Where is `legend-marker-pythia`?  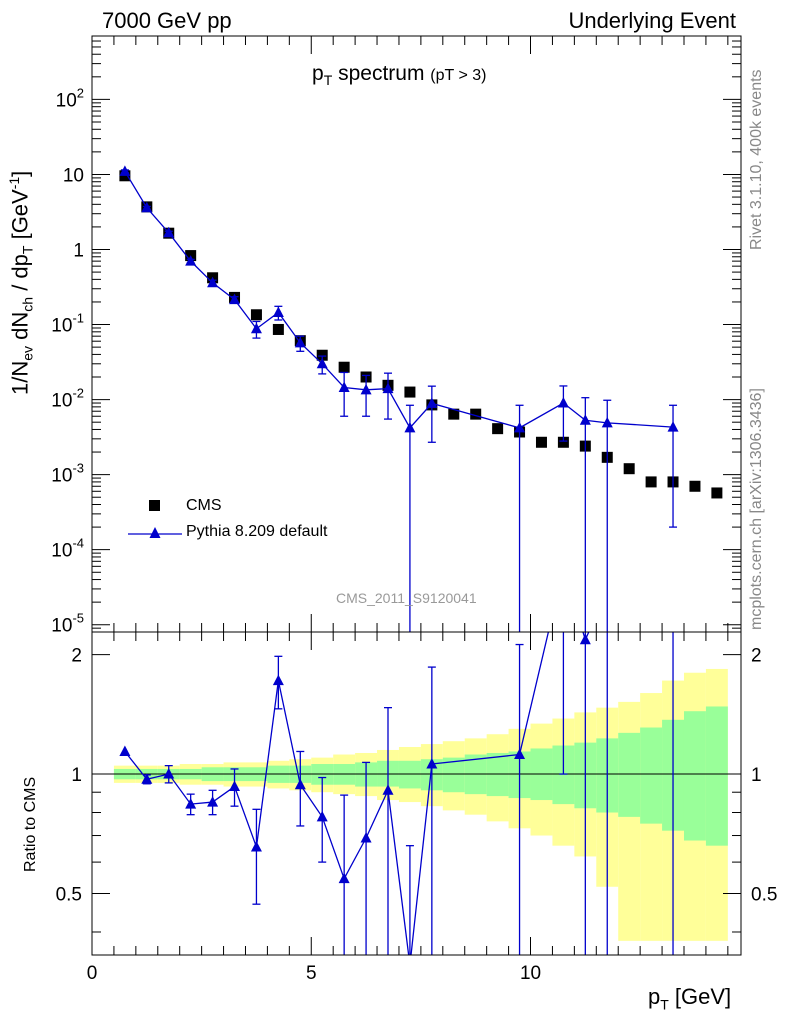 legend-marker-pythia is located at coordinates (155, 532).